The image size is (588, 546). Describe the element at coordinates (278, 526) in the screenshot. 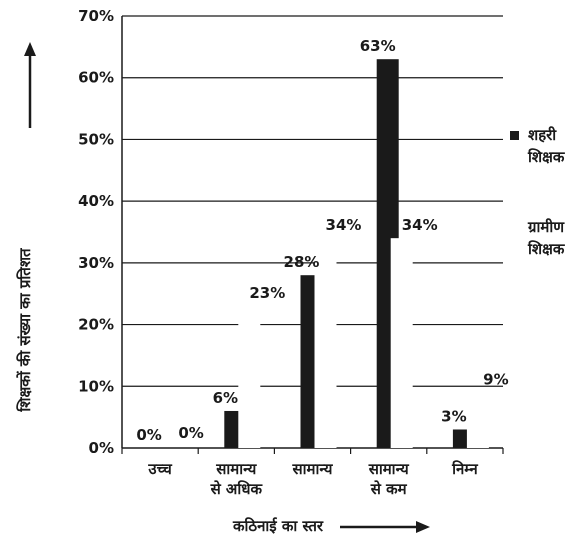

I see `x-axis-title: कठिनाई का स्तर` at that location.